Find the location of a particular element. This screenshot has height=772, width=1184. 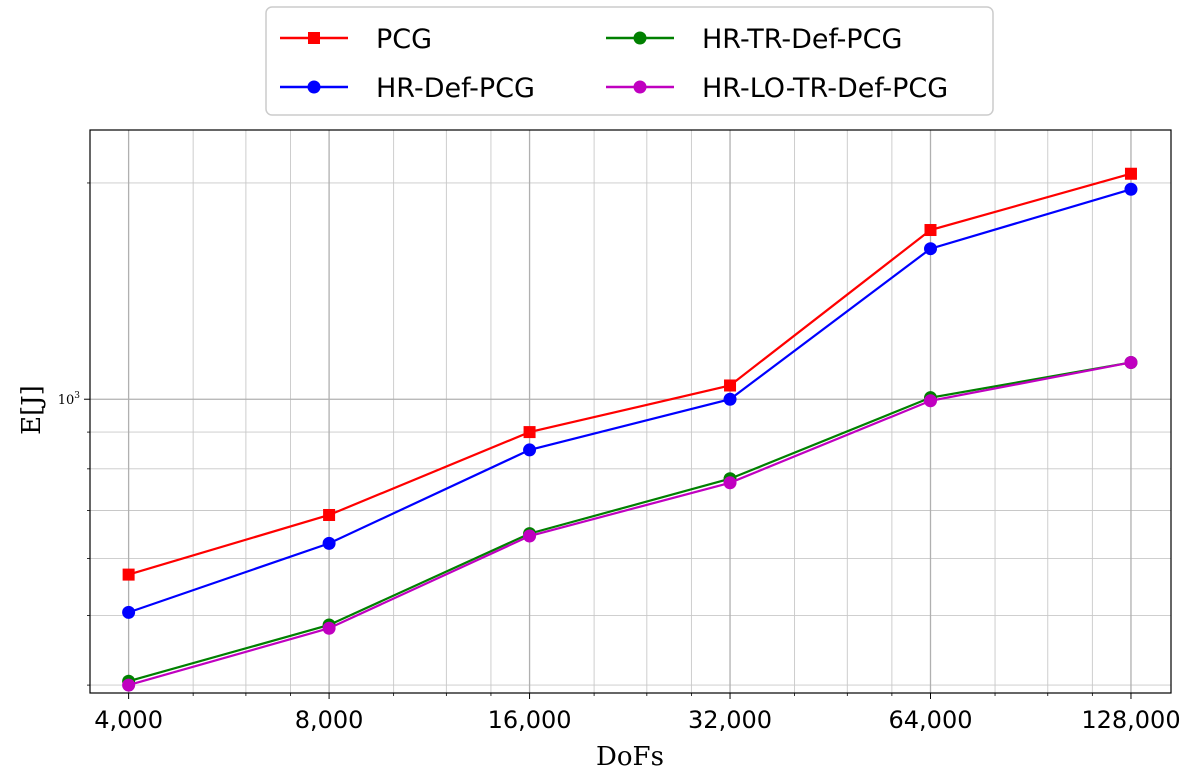

legend-entry: HR-LO-TR-Def-PCG is located at coordinates (777, 88).